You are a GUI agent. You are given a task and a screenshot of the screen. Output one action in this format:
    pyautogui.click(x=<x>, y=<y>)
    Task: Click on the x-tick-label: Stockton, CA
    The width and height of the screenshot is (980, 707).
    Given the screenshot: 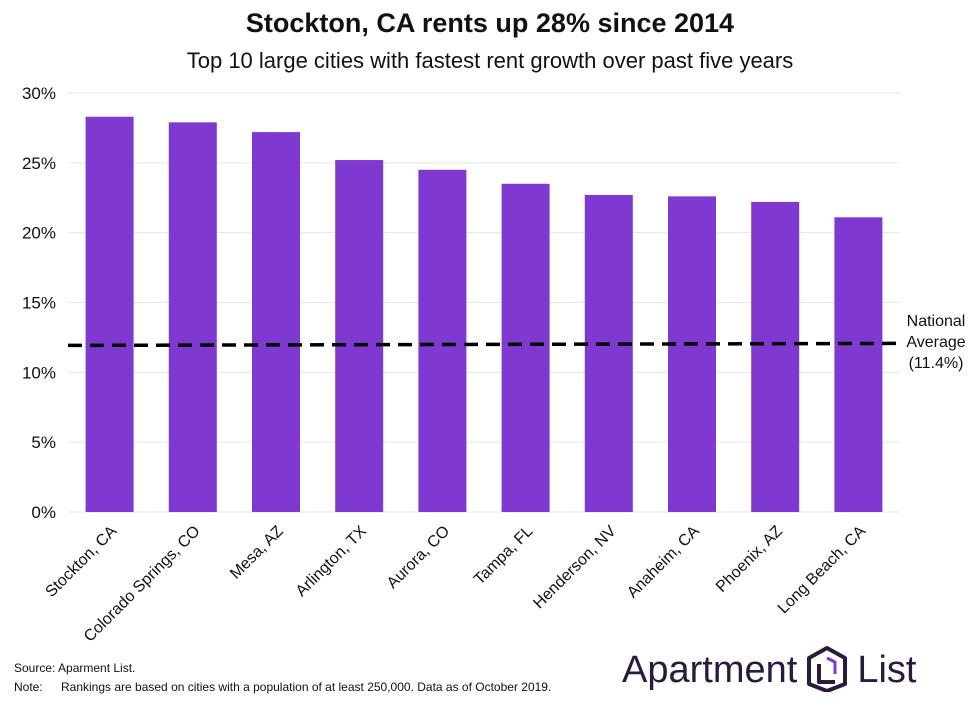 What is the action you would take?
    pyautogui.click(x=81, y=562)
    